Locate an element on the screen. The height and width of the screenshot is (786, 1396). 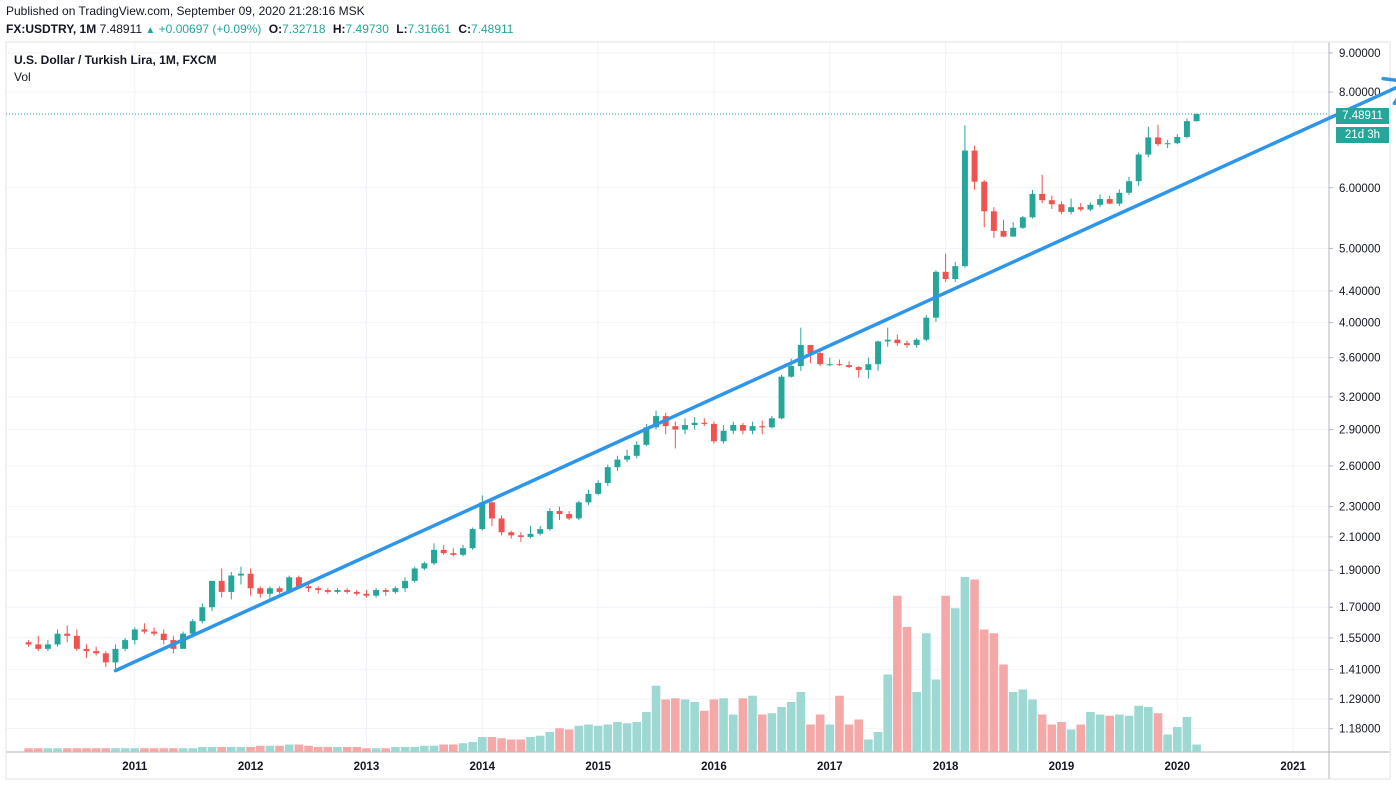
price-change: +0.00697 (+0.09%) is located at coordinates (210, 29).